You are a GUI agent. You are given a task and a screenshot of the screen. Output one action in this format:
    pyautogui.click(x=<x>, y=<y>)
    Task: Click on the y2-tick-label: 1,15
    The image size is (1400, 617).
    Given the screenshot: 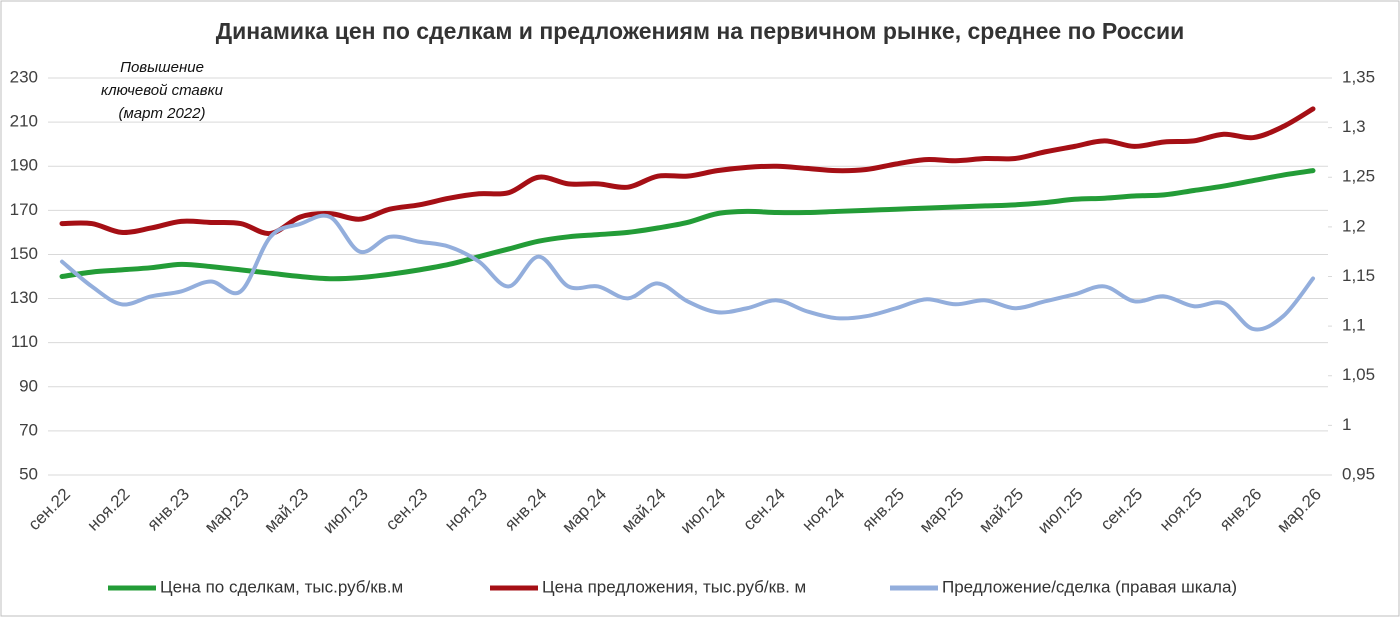 What is the action you would take?
    pyautogui.click(x=1358, y=275)
    